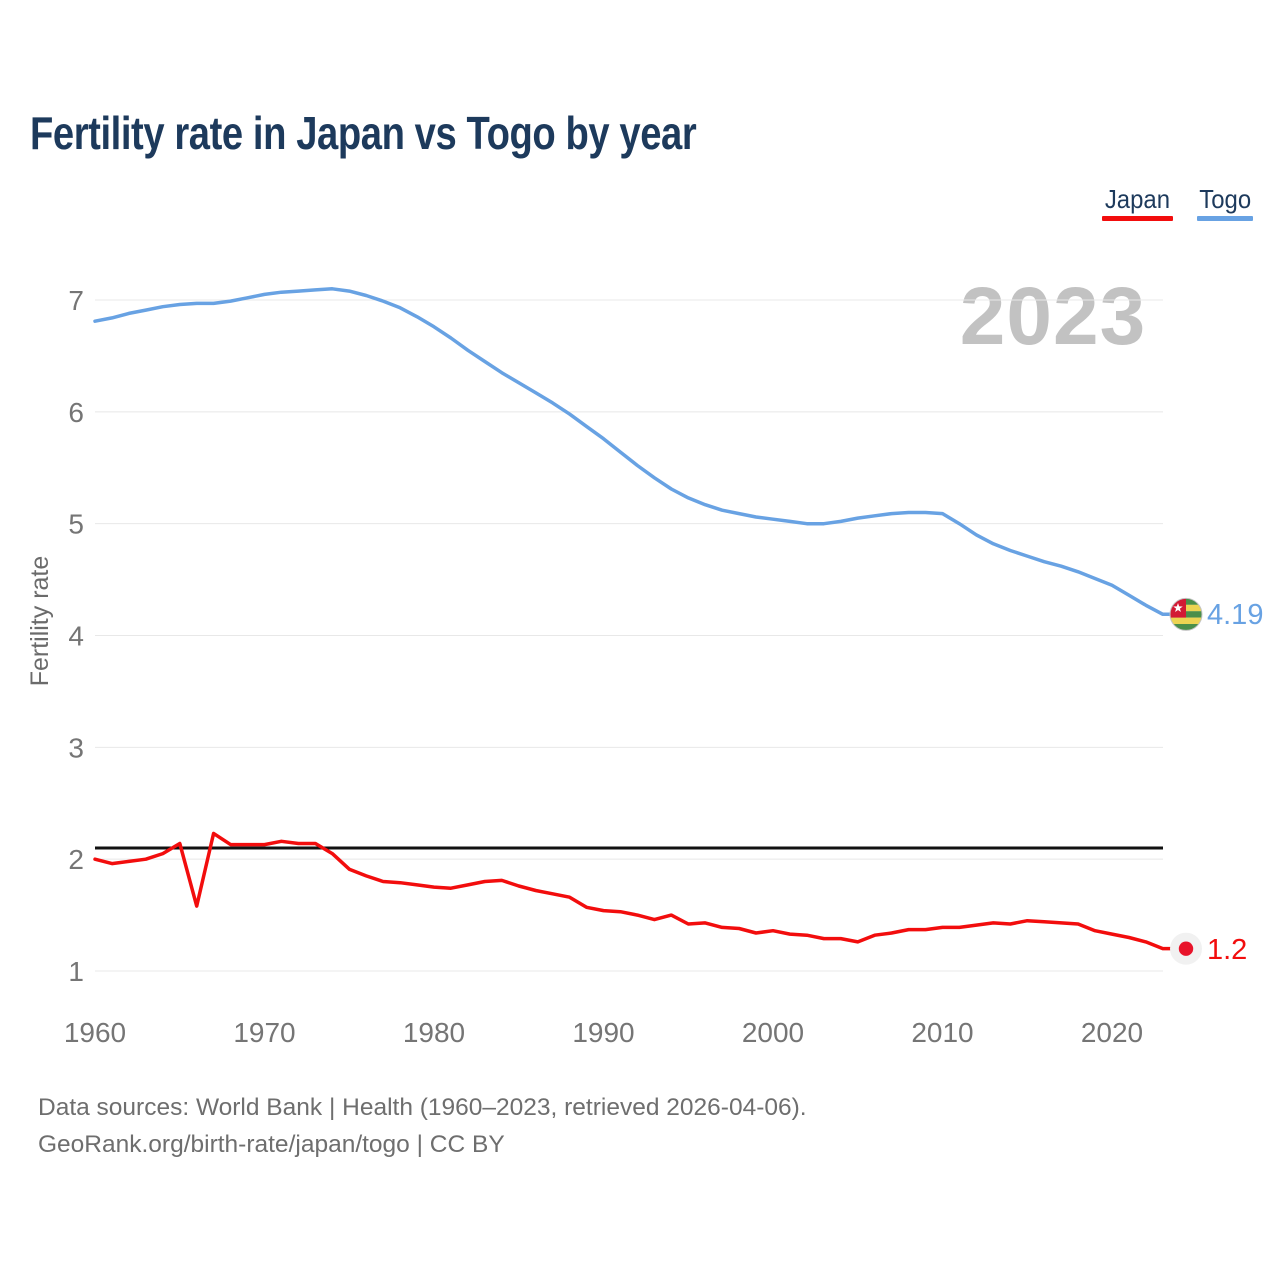 This screenshot has height=1280, width=1280. Describe the element at coordinates (76, 524) in the screenshot. I see `y-tick-label: 5` at that location.